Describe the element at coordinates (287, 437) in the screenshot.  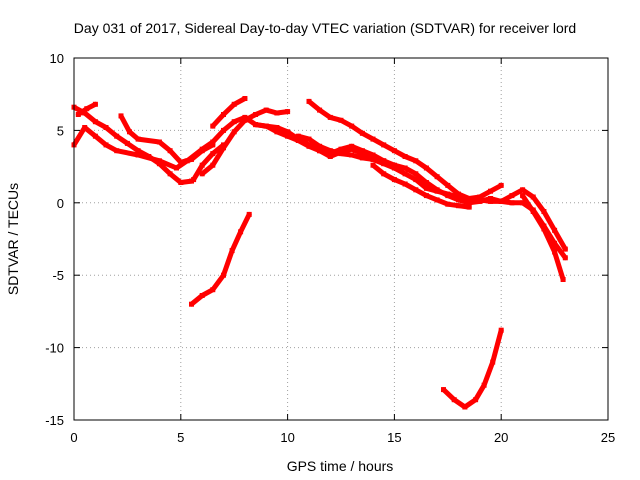
I see `x-tick-label: 10` at that location.